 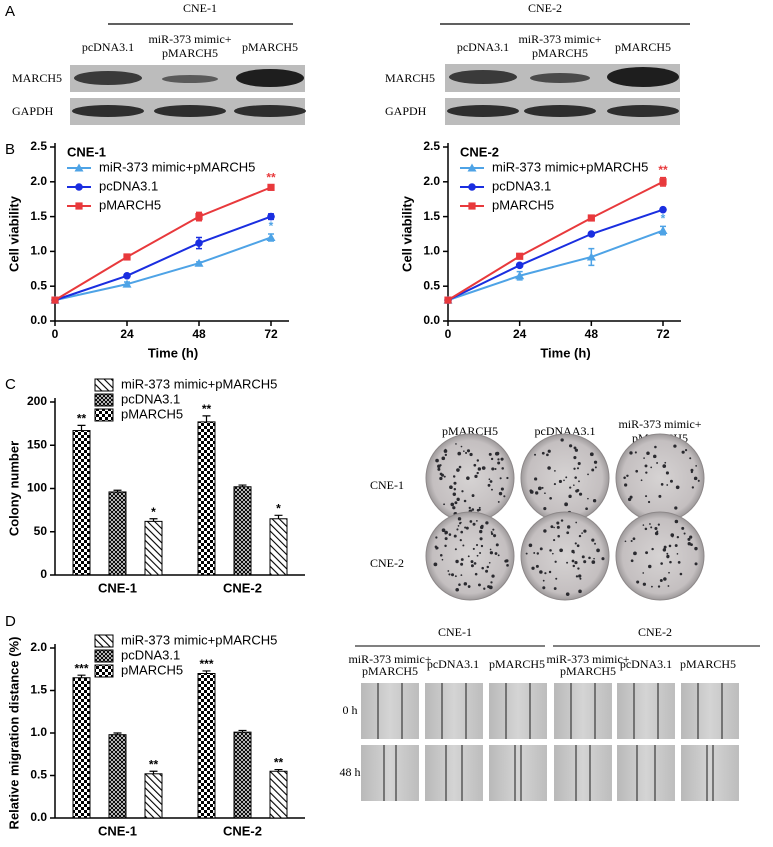 I want to click on y-tick-label: 2.5, so click(x=431, y=146).